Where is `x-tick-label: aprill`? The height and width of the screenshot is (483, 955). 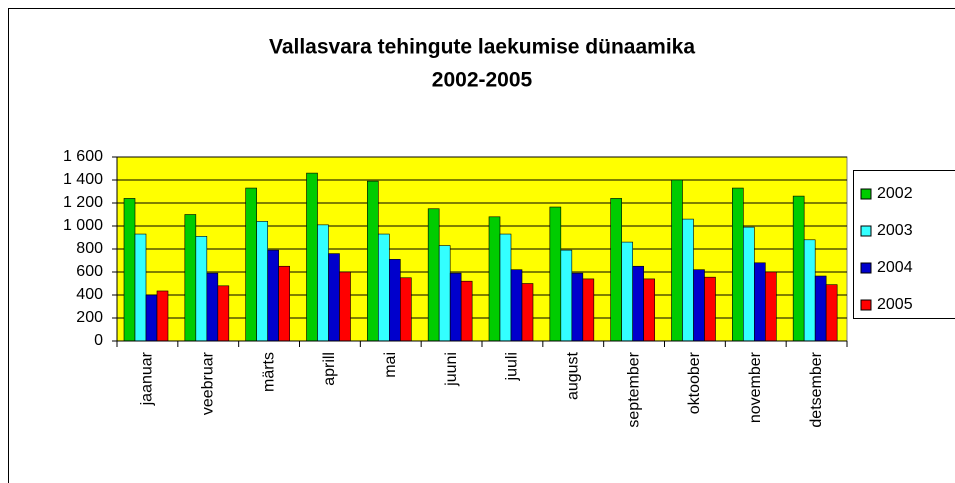 x-tick-label: aprill is located at coordinates (329, 369).